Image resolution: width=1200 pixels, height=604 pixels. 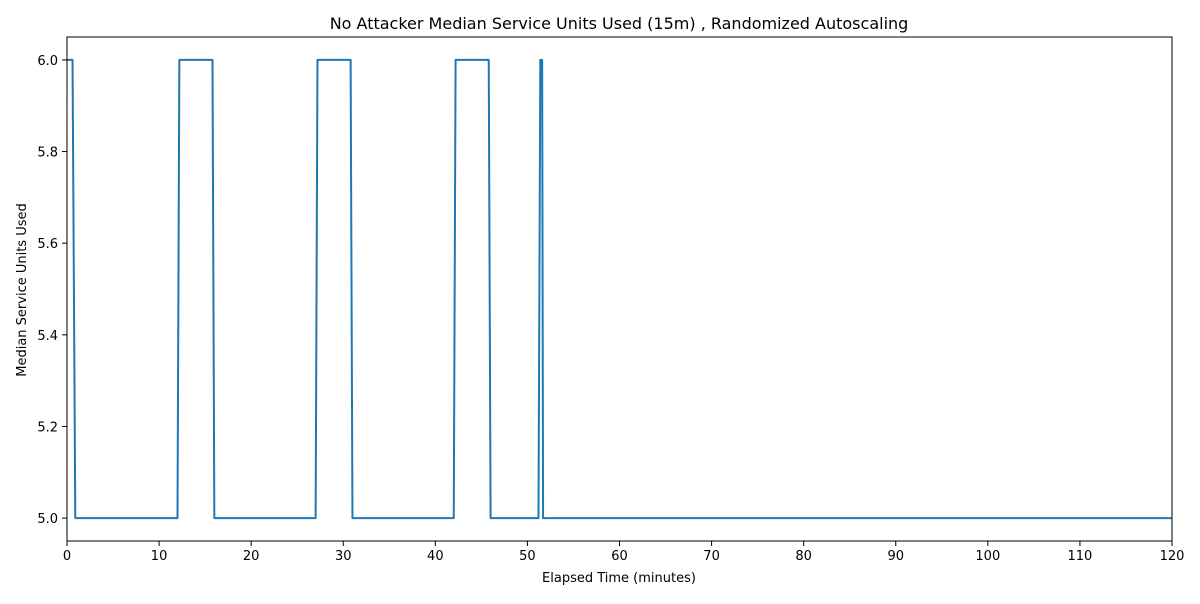 I want to click on x-tick-label: 0, so click(x=67, y=556).